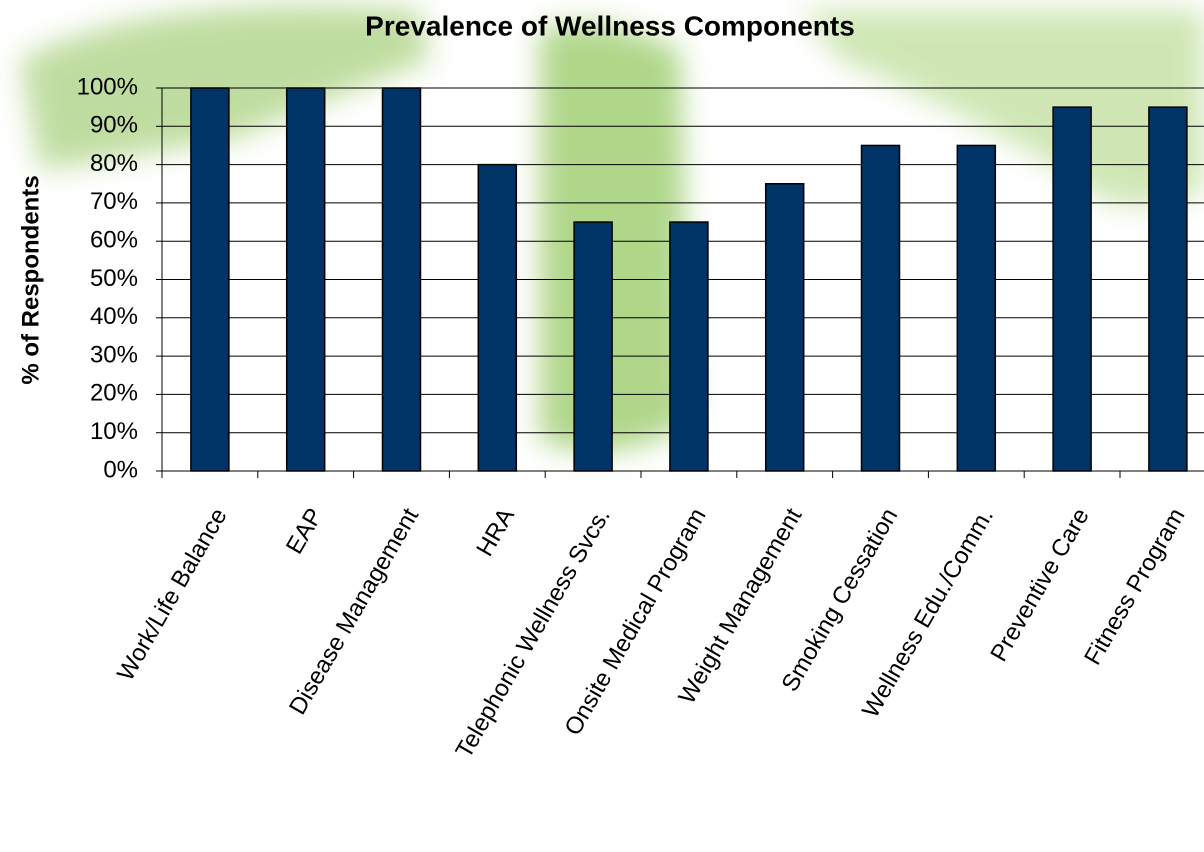 The width and height of the screenshot is (1204, 852). I want to click on x-tick-label: Work/Life Balance, so click(172, 595).